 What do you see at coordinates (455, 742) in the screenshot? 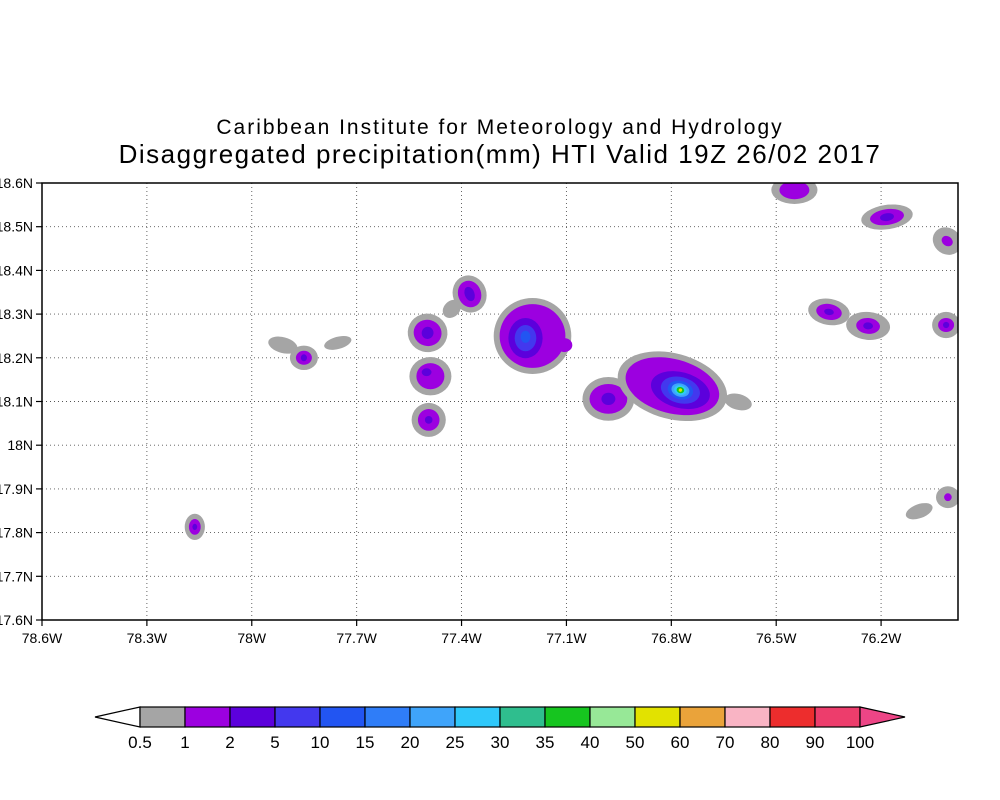
I see `colorbar-label: 25` at bounding box center [455, 742].